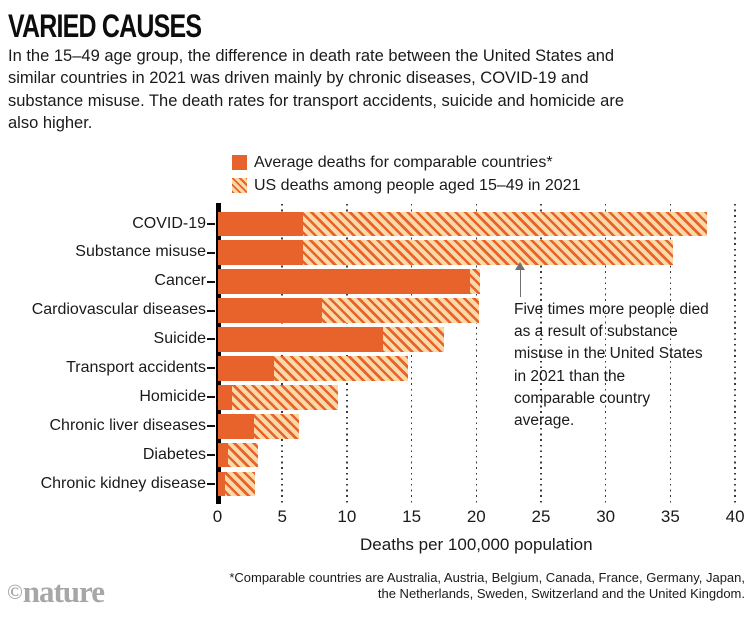  What do you see at coordinates (63, 591) in the screenshot?
I see `nature-logo-word: nature` at bounding box center [63, 591].